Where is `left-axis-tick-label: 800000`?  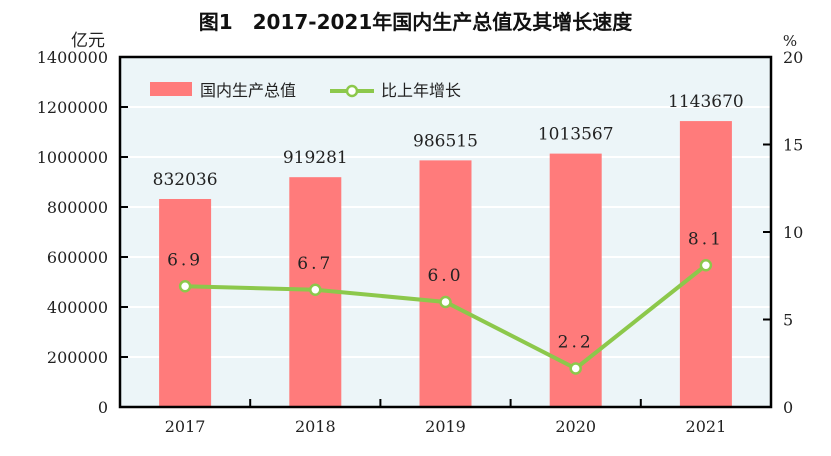 left-axis-tick-label: 800000 is located at coordinates (77, 207).